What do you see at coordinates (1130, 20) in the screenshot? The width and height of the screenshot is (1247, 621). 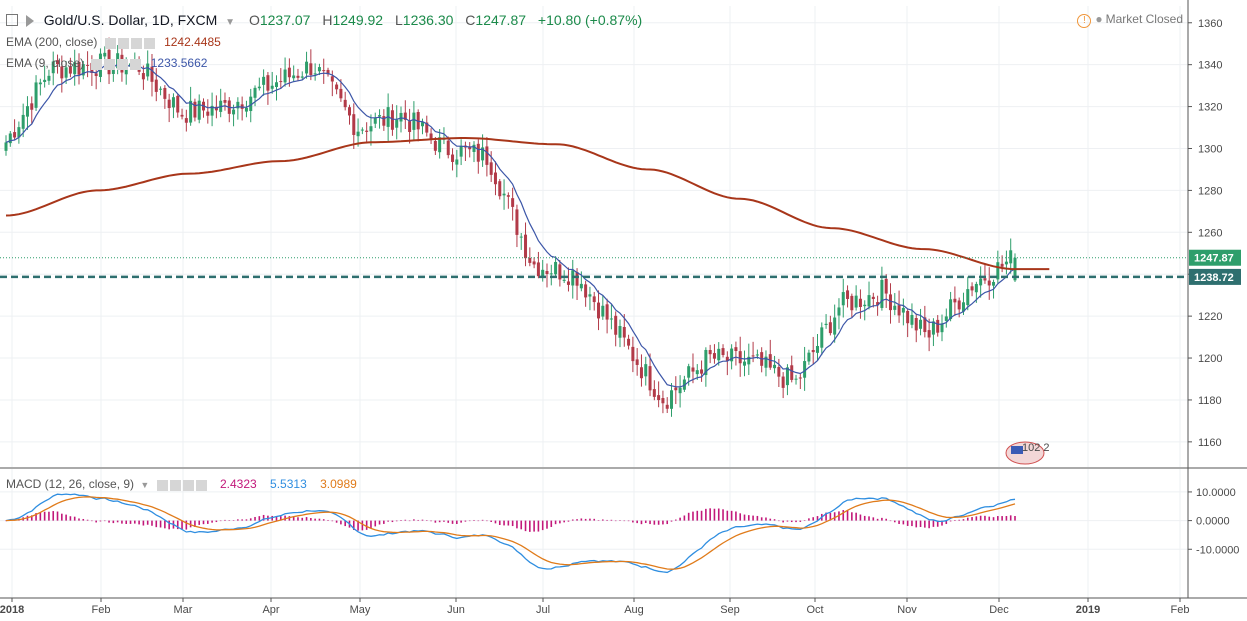 I see `market-status: ! ● Market Closed` at bounding box center [1130, 20].